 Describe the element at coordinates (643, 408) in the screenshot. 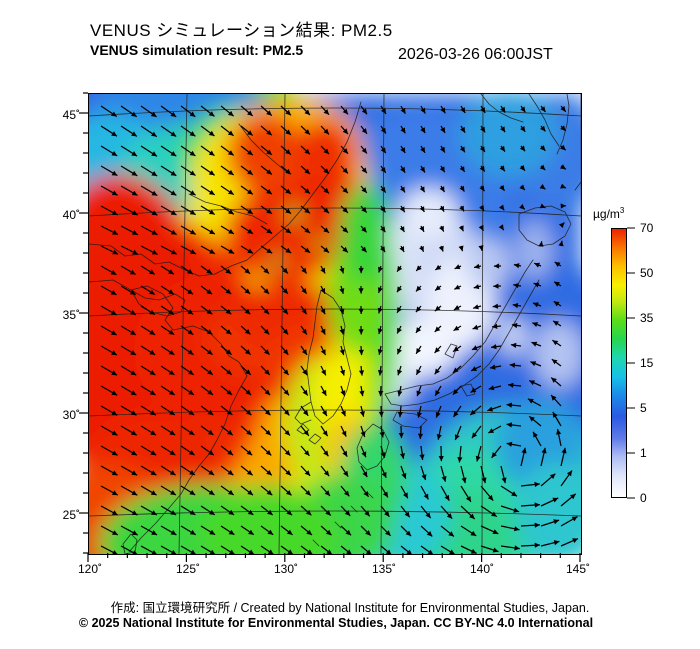

I see `colorbar-tick-label: 5` at that location.